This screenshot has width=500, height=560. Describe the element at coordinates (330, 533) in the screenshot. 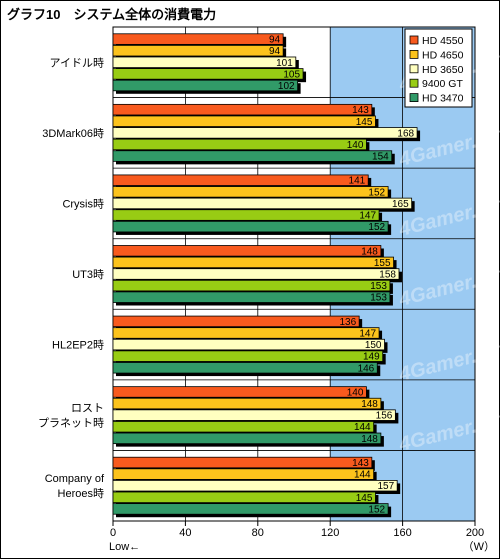

I see `x-tick-label: 120` at that location.